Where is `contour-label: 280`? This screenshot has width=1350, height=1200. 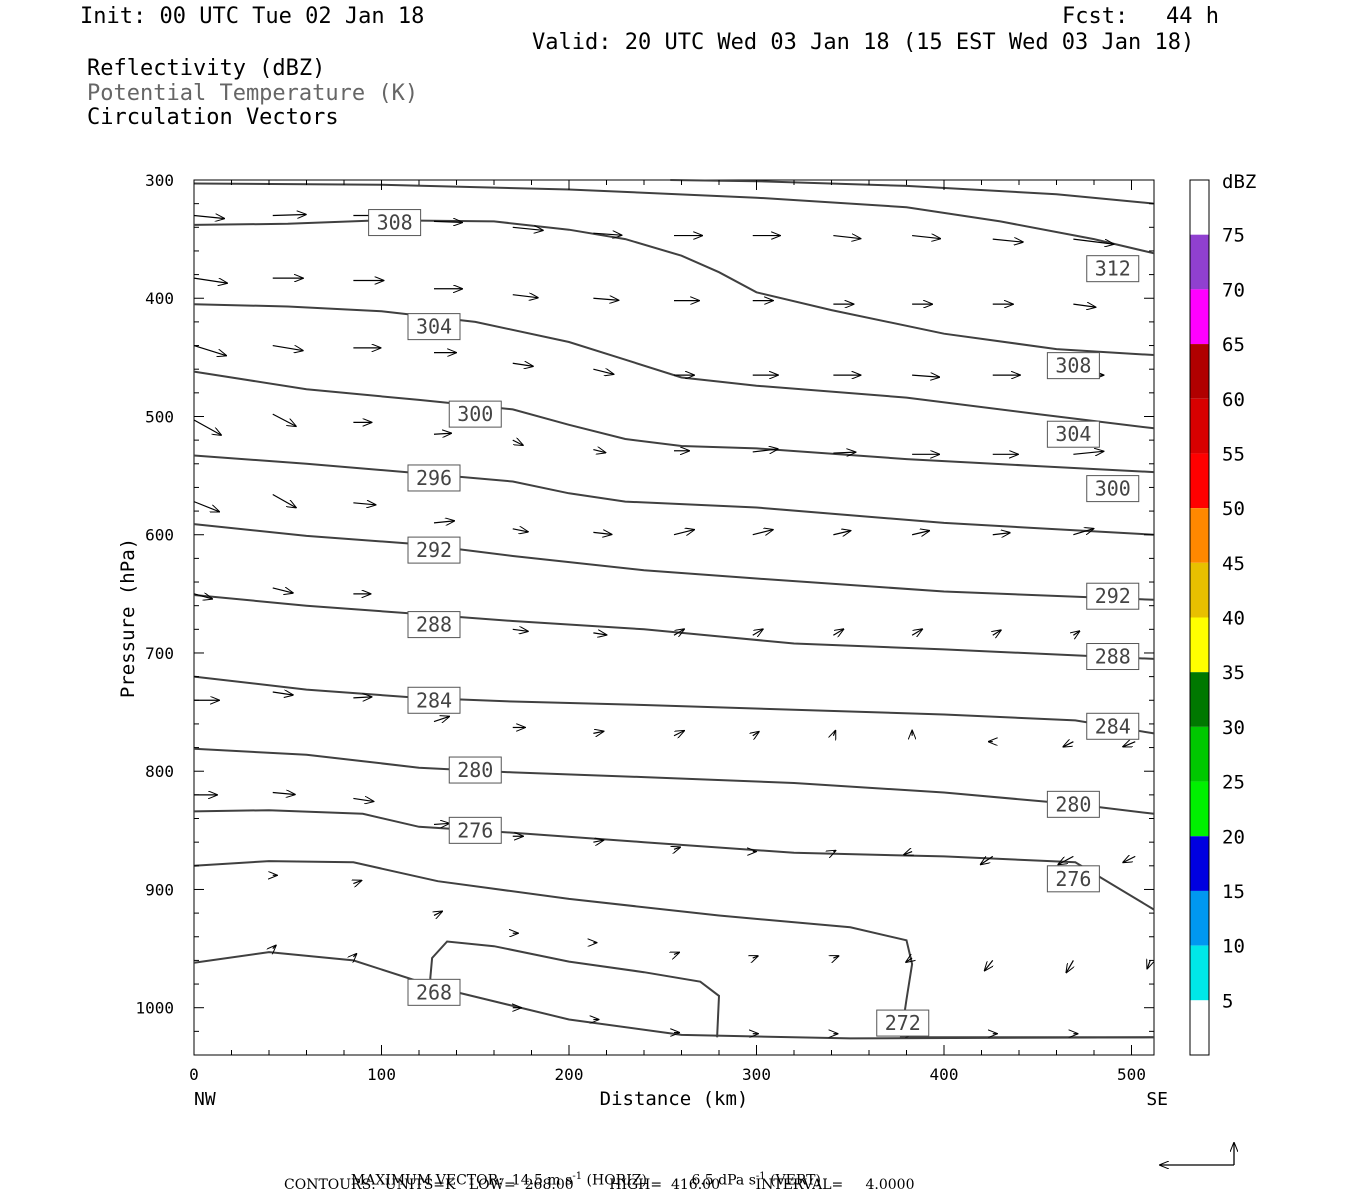
contour-label: 280 is located at coordinates (1073, 804).